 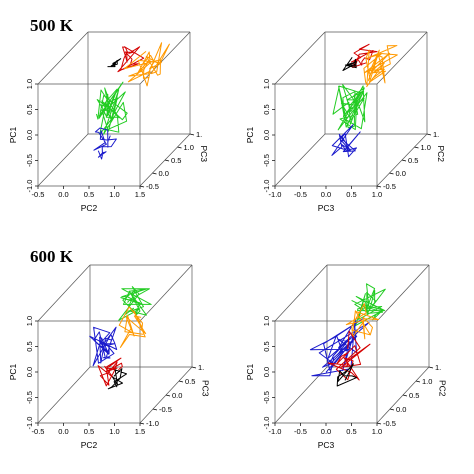 What do you see at coordinates (51, 256) in the screenshot?
I see `section-title-600k: 600 K` at bounding box center [51, 256].